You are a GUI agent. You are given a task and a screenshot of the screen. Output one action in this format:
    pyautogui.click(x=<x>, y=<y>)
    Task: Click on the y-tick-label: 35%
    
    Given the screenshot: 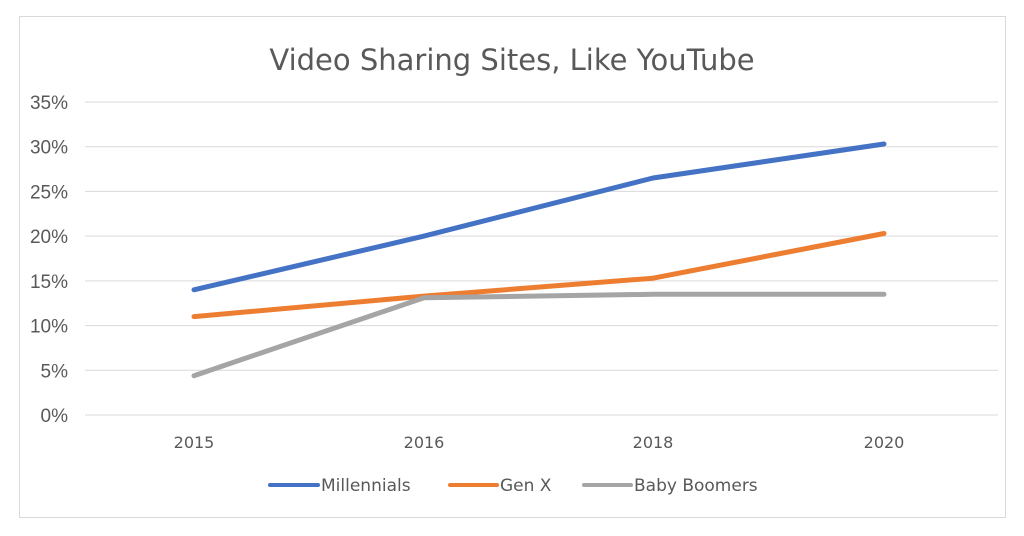 What is the action you would take?
    pyautogui.click(x=49, y=103)
    